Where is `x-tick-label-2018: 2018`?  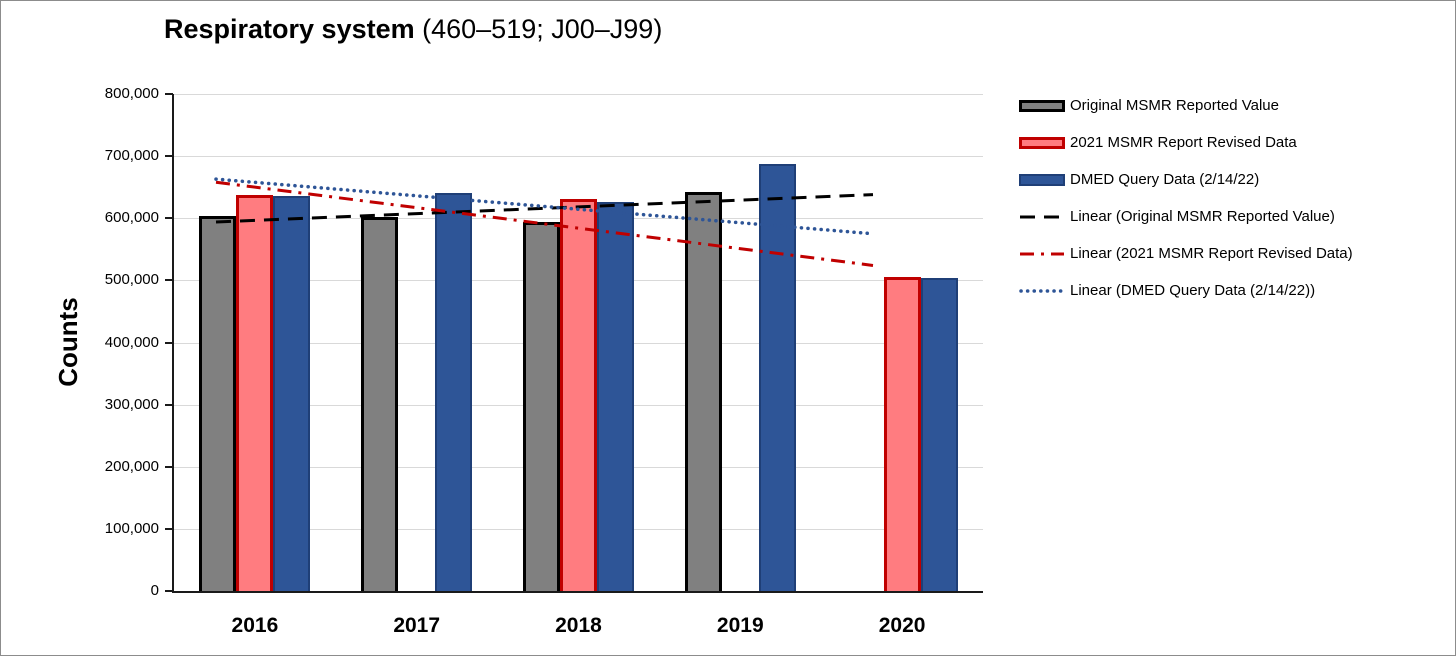 x-tick-label-2018: 2018 is located at coordinates (578, 625).